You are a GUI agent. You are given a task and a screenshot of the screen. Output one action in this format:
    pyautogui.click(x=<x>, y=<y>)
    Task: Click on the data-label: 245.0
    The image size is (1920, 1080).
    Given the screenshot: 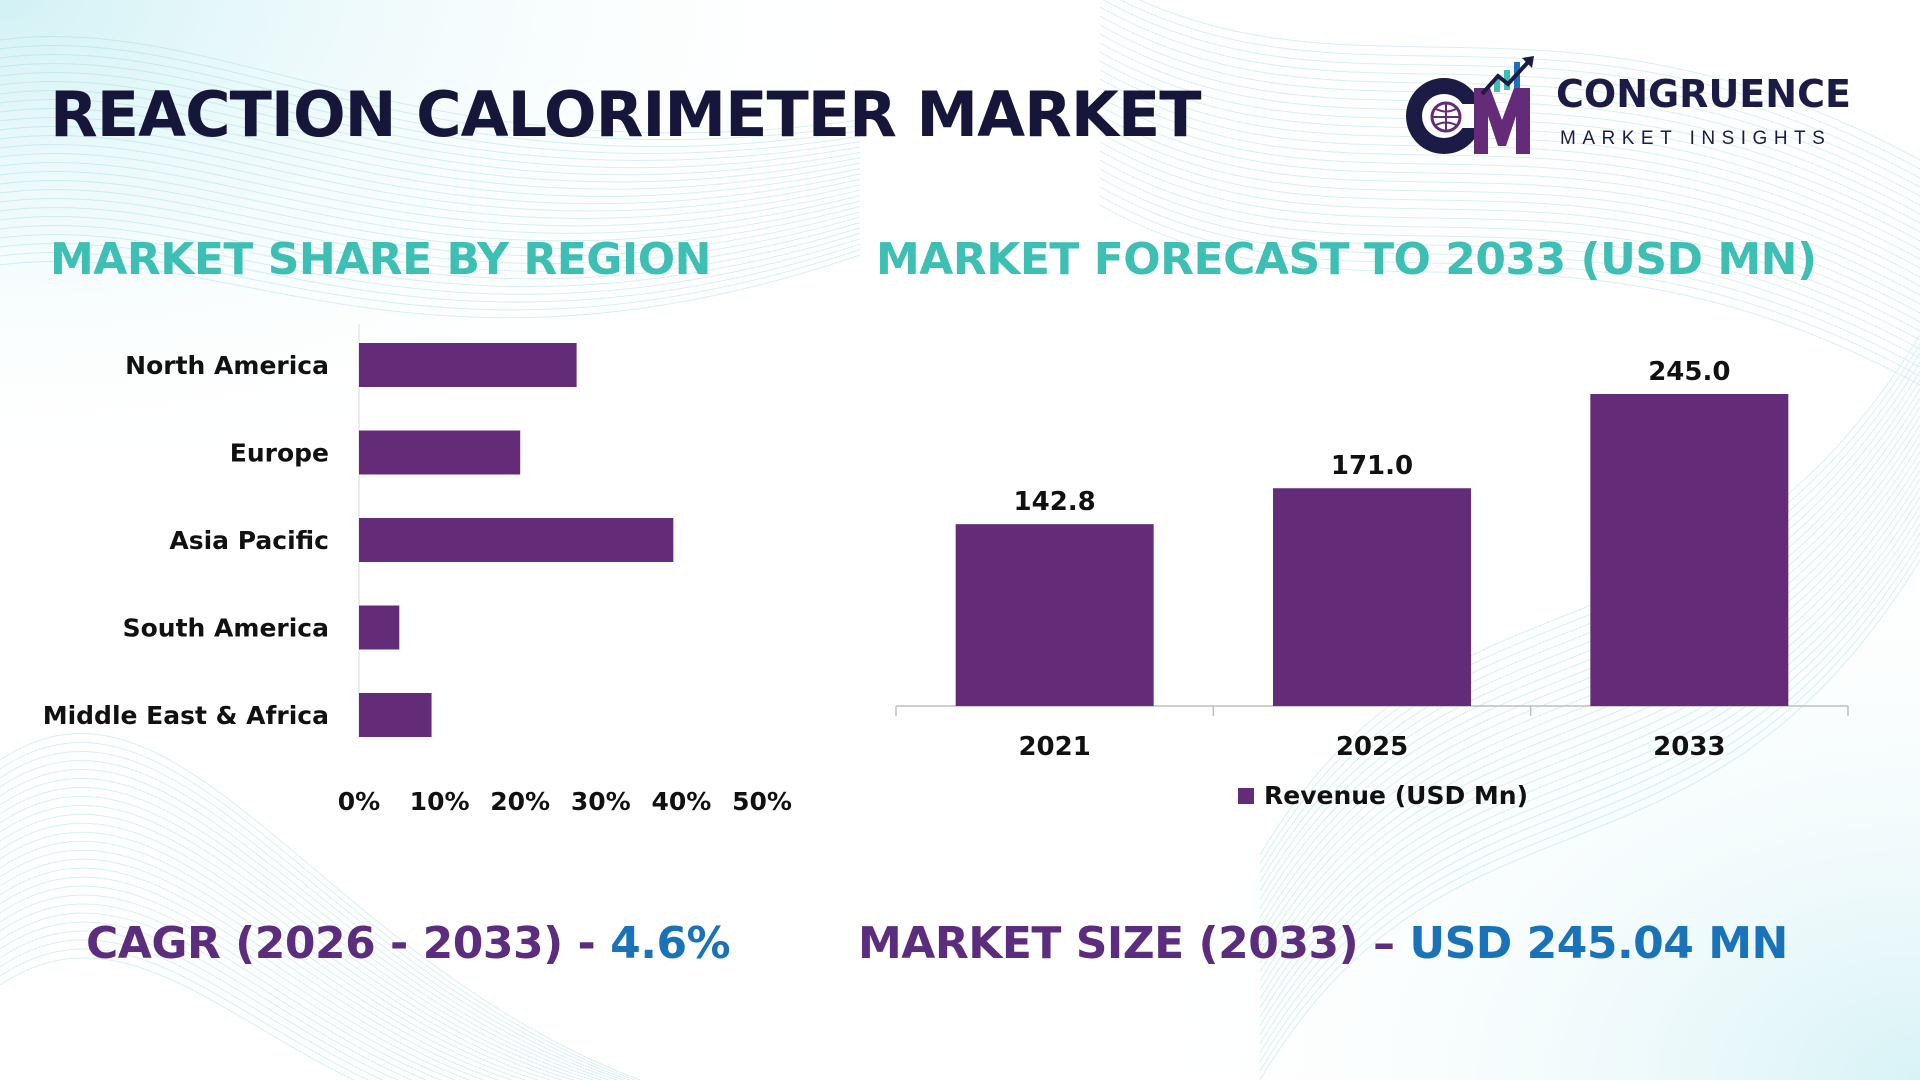 What is the action you would take?
    pyautogui.click(x=1689, y=372)
    